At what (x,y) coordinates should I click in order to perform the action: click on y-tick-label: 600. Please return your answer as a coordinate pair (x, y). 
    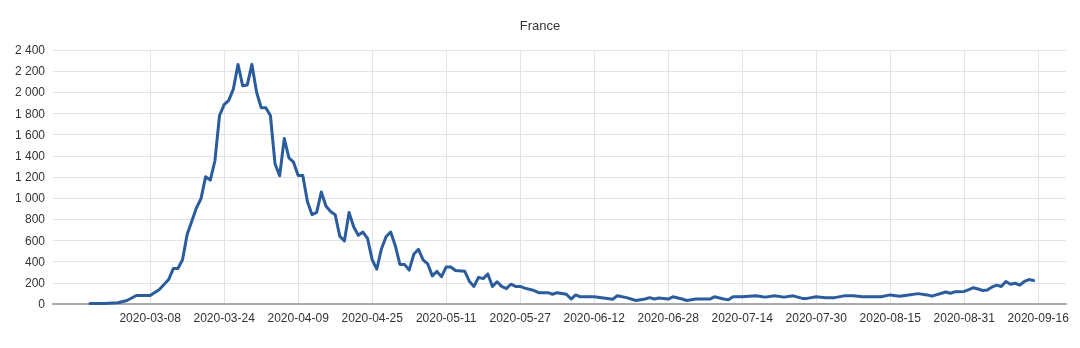
    Looking at the image, I should click on (35, 240).